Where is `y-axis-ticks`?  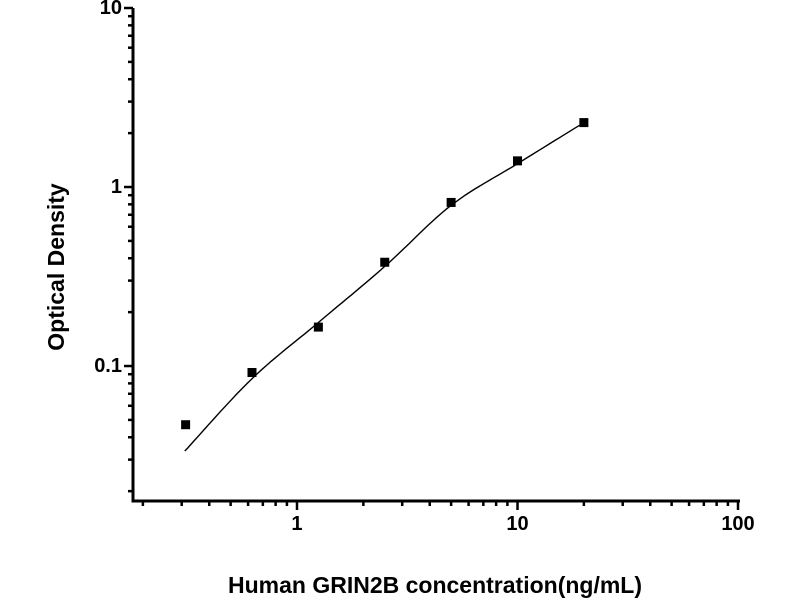 y-axis-ticks is located at coordinates (128, 249).